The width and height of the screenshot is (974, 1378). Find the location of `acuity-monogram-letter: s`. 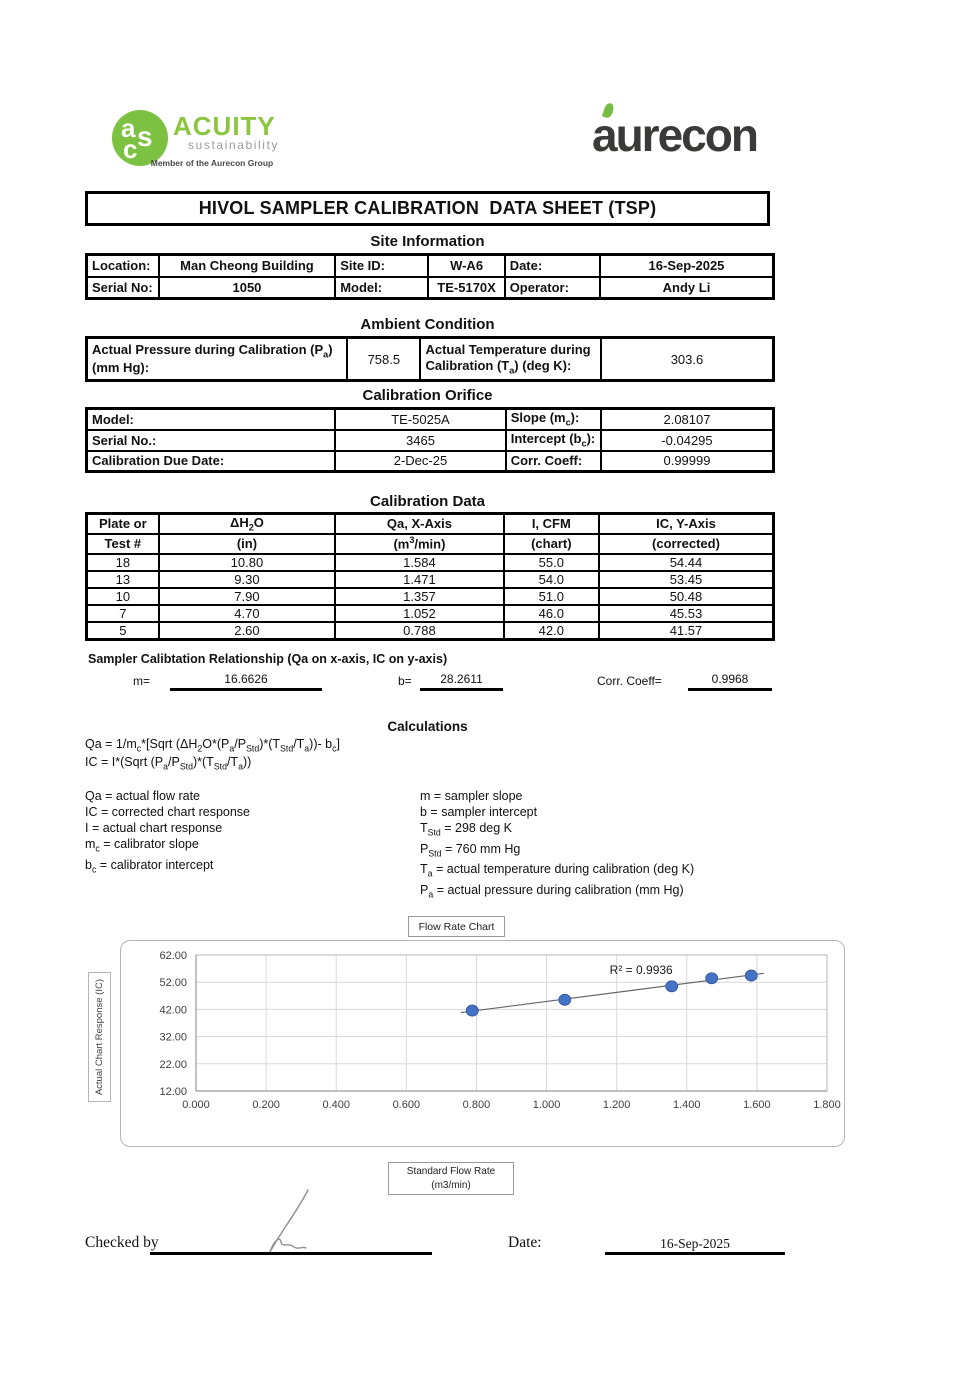

acuity-monogram-letter: s is located at coordinates (145, 136).